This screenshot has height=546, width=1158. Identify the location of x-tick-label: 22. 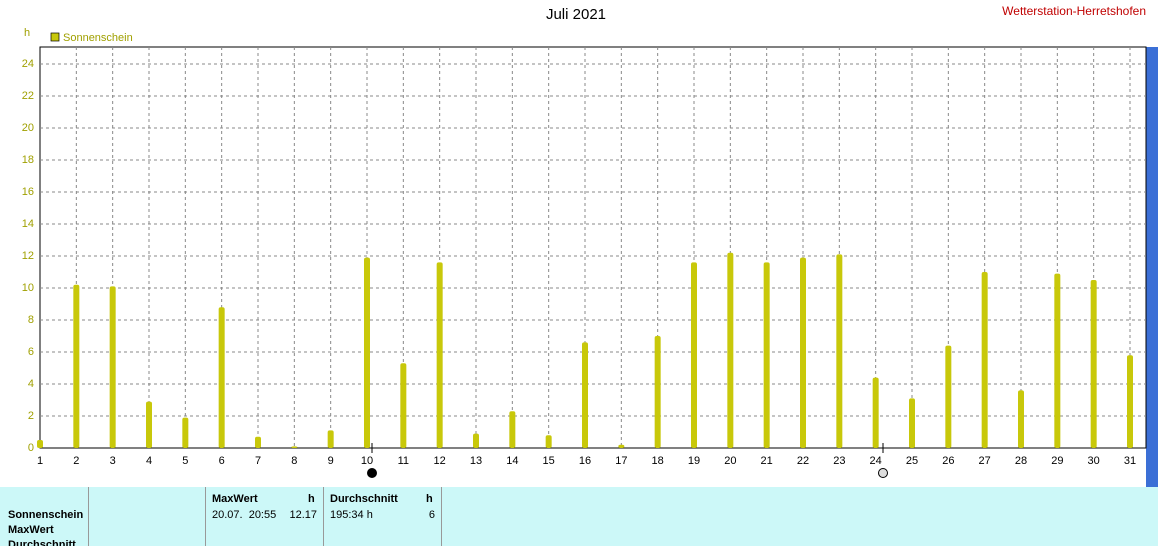
(803, 461).